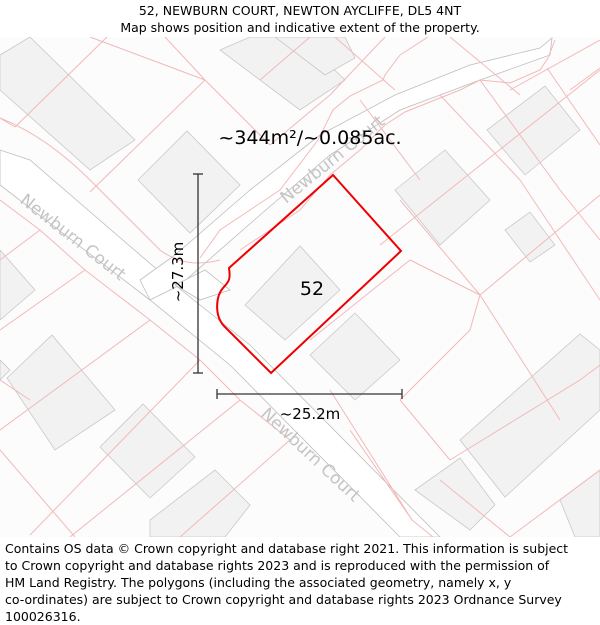  I want to click on property-boundary, so click(309, 274).